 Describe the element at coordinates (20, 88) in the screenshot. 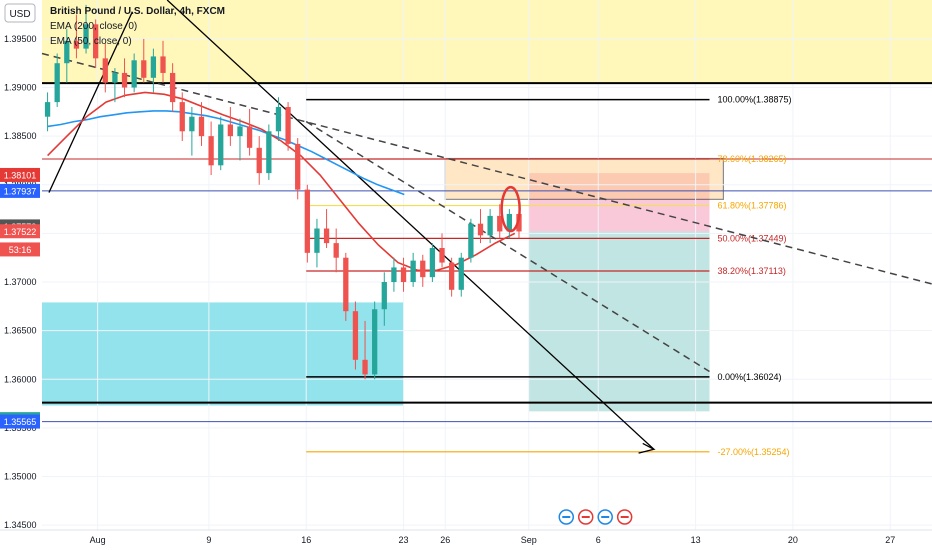

I see `price-tick-label: 1.39000` at that location.